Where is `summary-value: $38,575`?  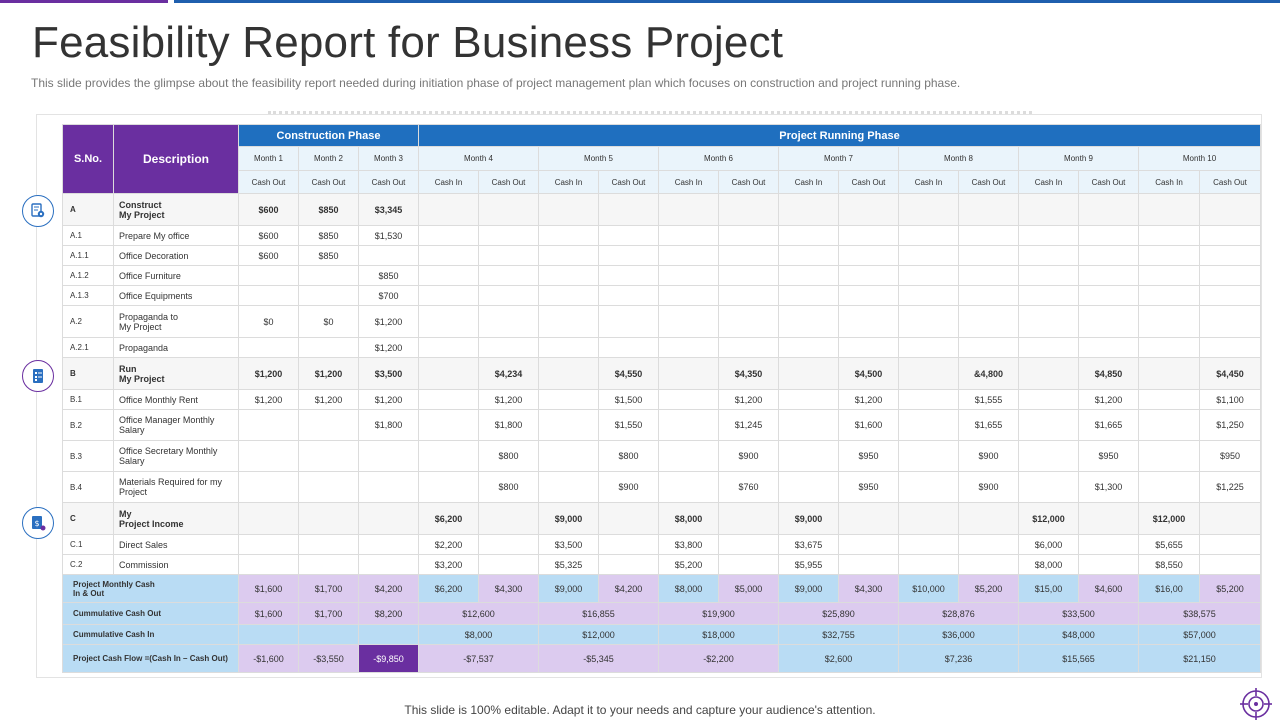
summary-value: $38,575 is located at coordinates (1199, 613).